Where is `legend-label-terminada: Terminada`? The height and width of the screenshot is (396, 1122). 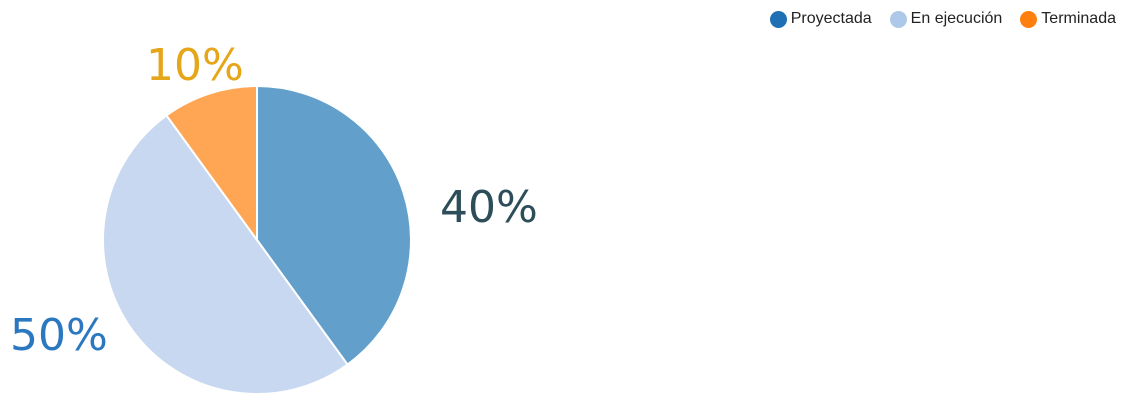
legend-label-terminada: Terminada is located at coordinates (1078, 18).